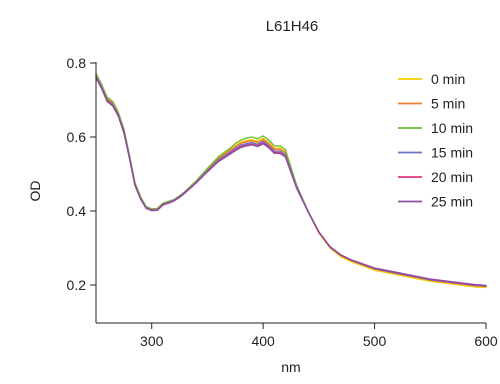 The image size is (500, 384). I want to click on y-tick-label: 0.2, so click(77, 285).